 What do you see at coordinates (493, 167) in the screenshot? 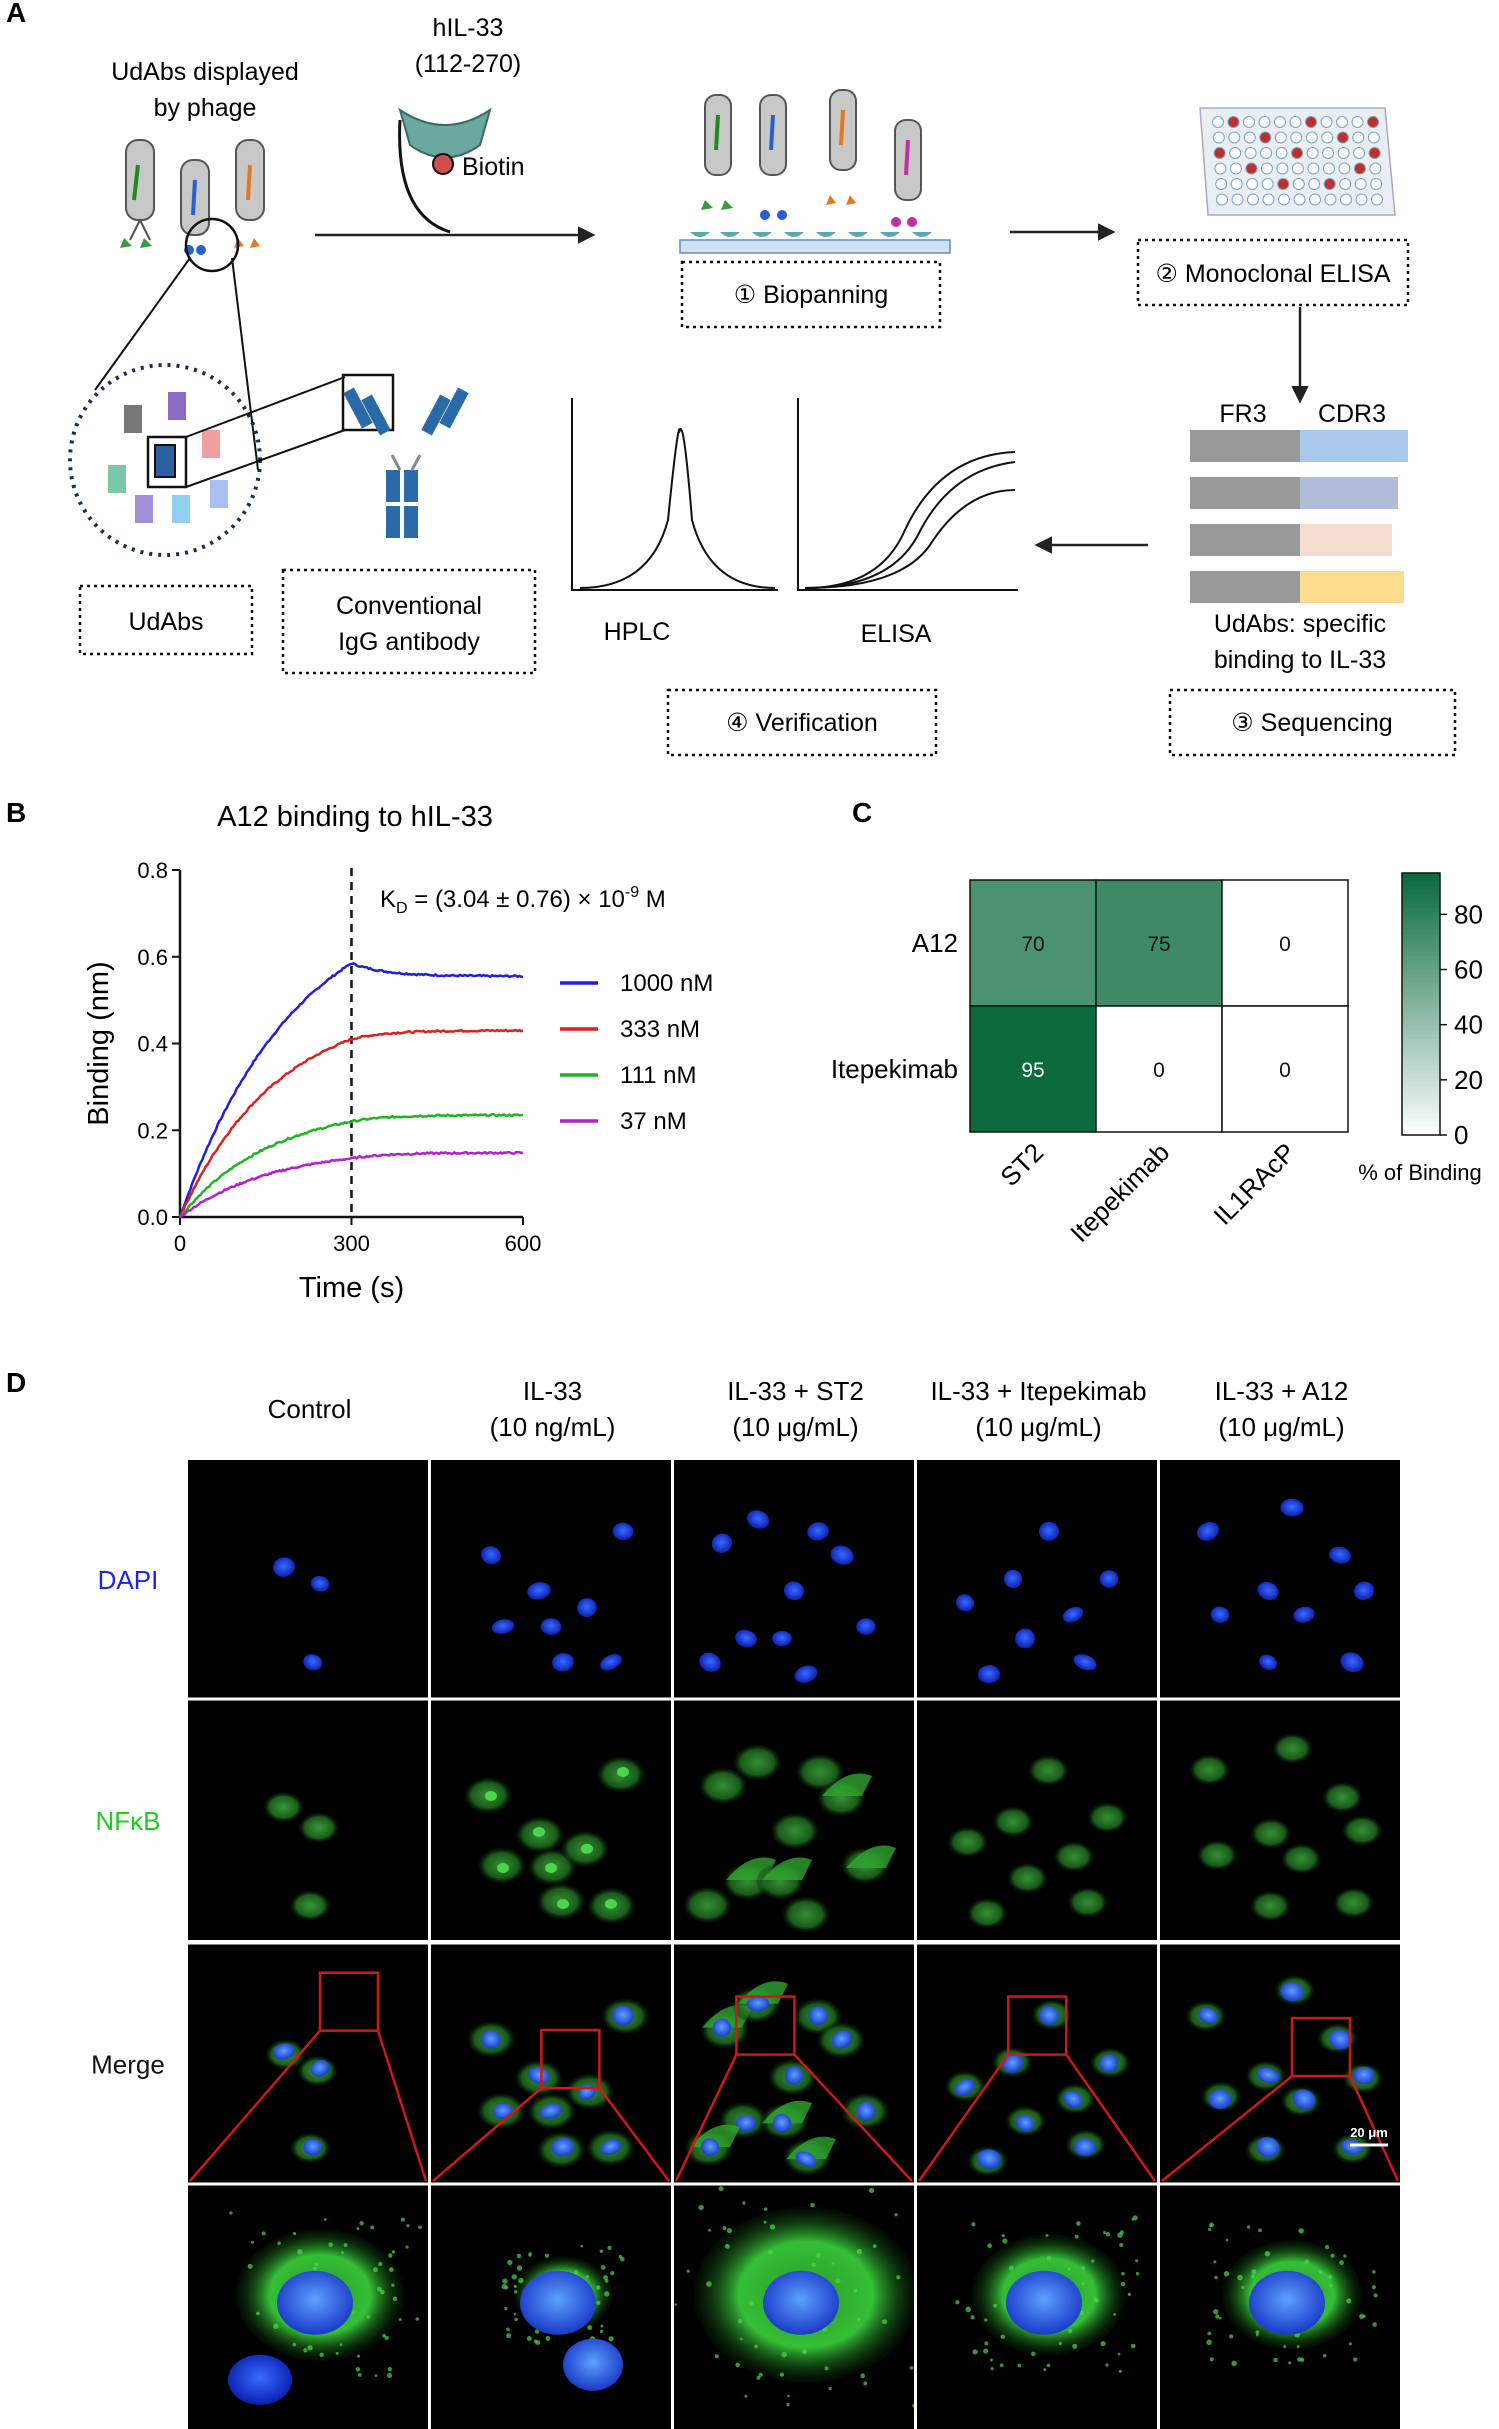
I see `biotin-label: Biotin` at bounding box center [493, 167].